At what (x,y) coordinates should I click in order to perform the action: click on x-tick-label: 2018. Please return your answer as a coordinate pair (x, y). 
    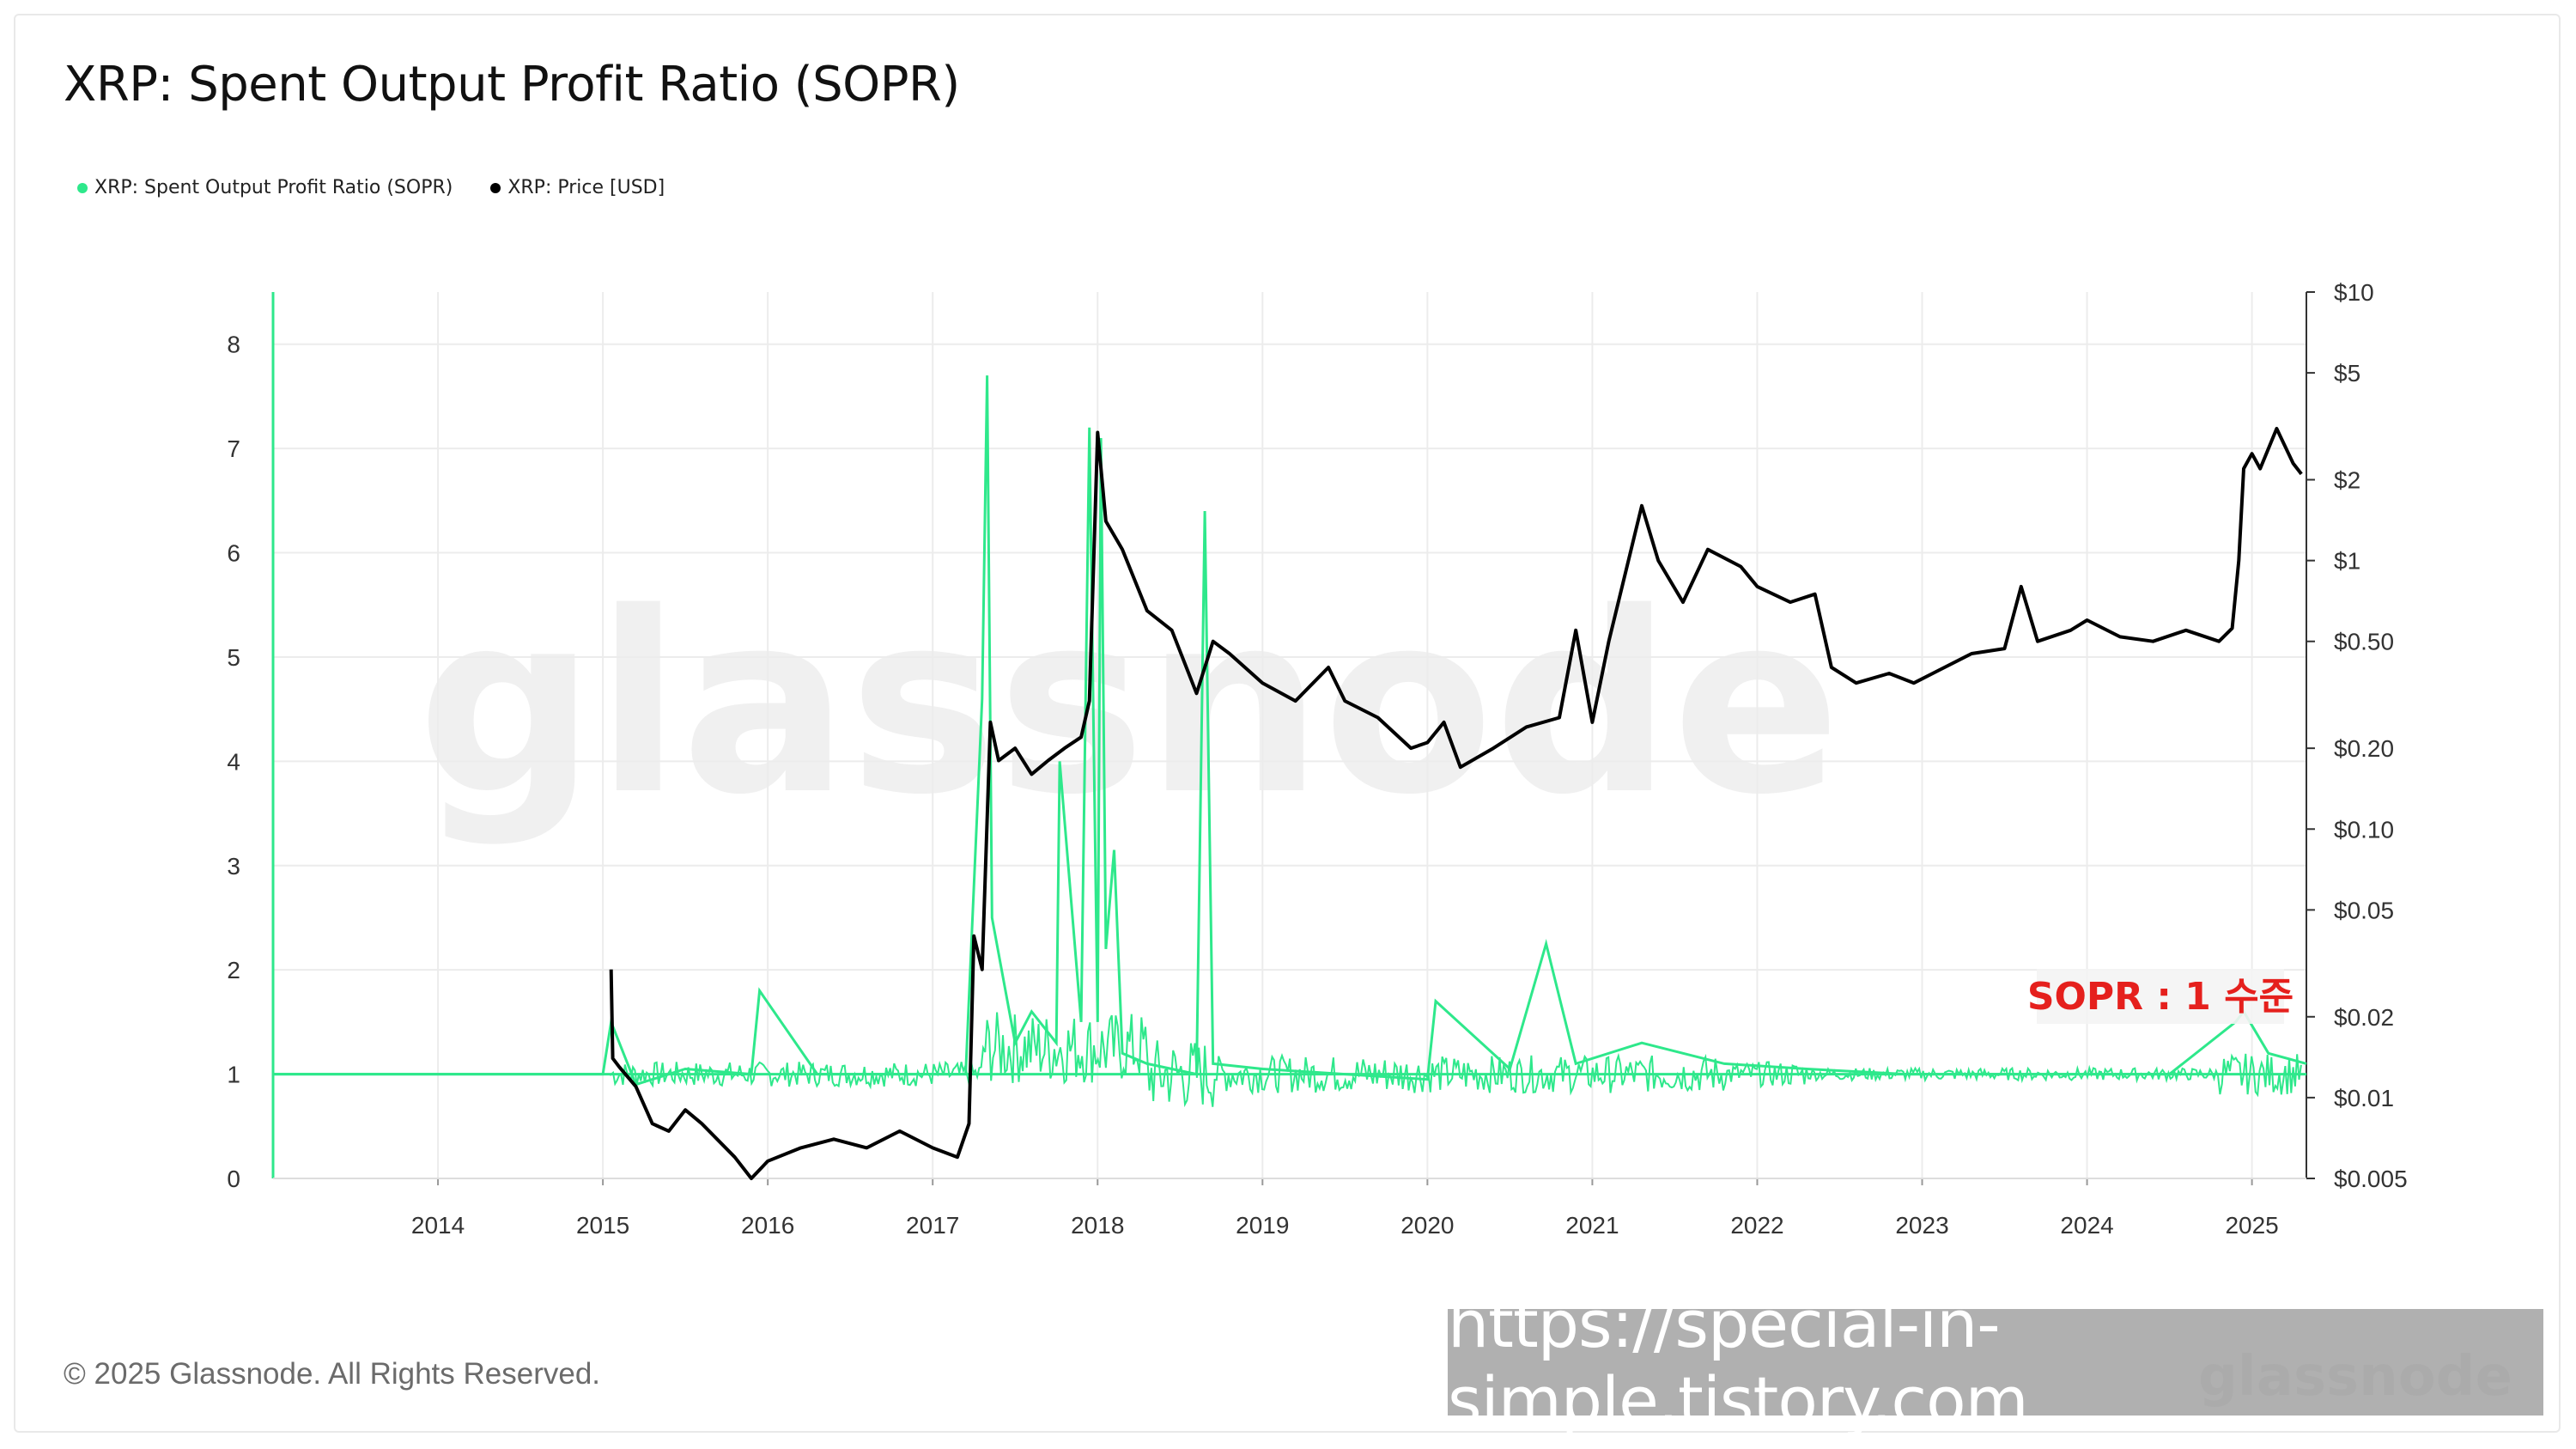
    Looking at the image, I should click on (1097, 1225).